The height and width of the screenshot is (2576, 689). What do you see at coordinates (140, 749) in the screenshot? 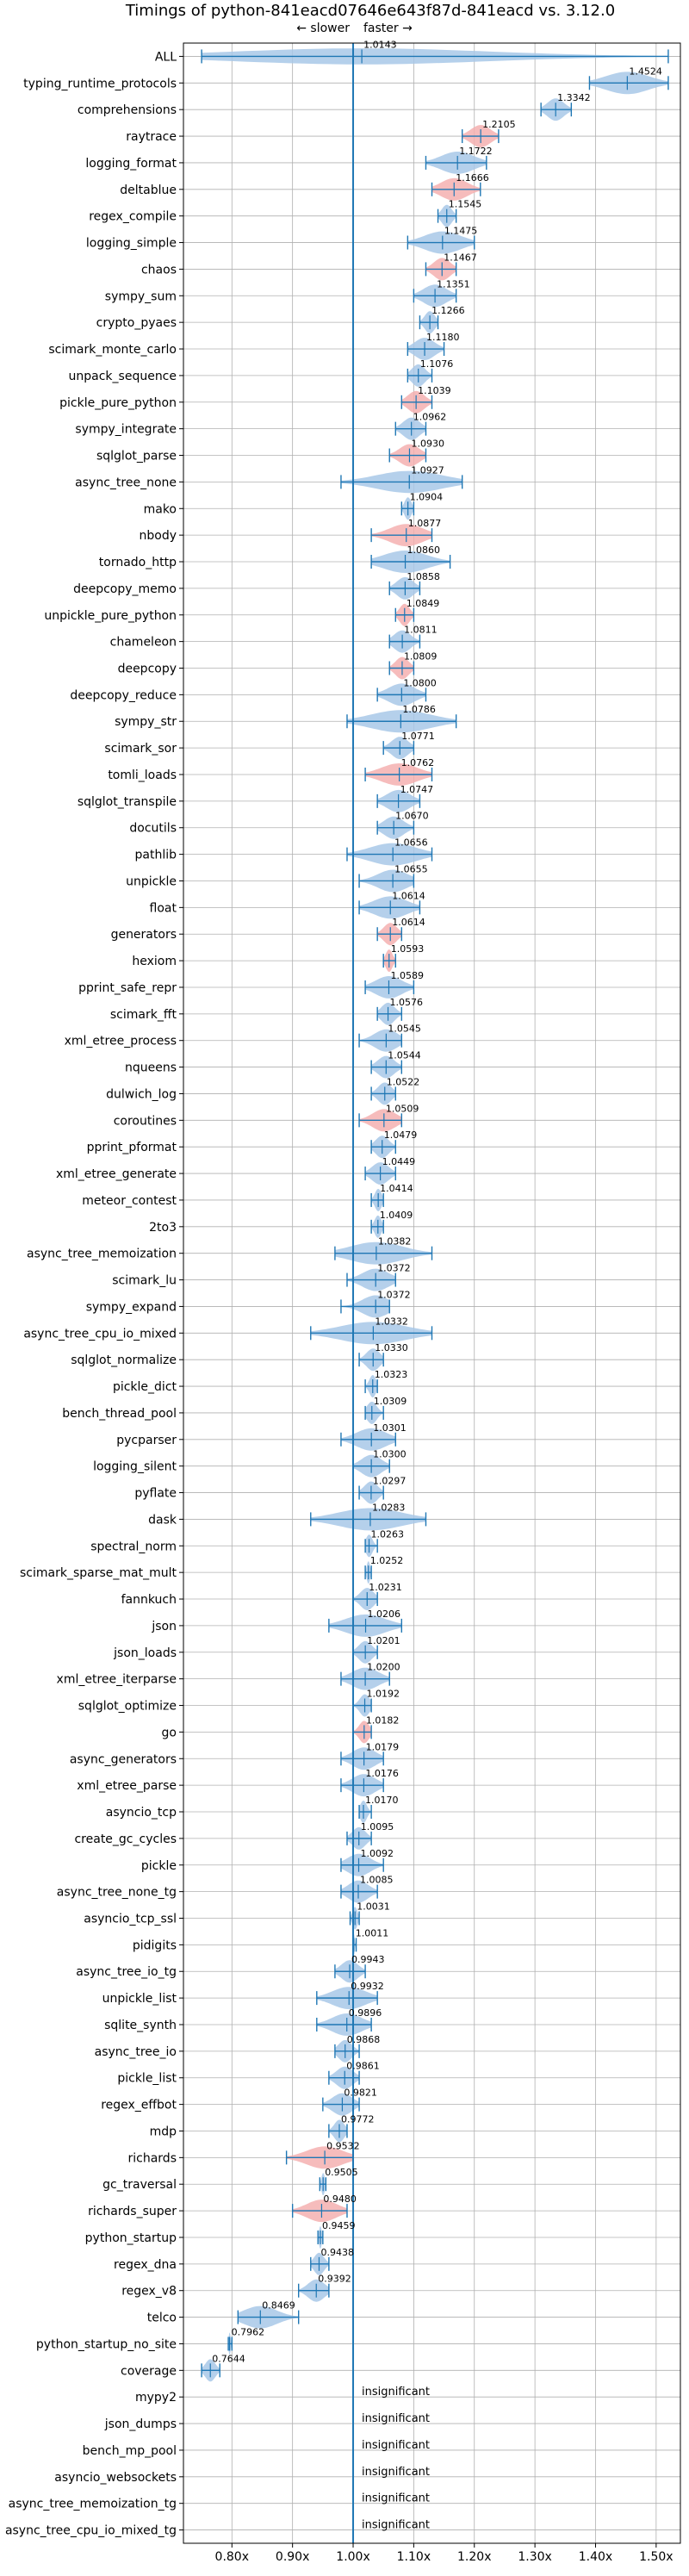
I see `category-label: scimark_sor` at bounding box center [140, 749].